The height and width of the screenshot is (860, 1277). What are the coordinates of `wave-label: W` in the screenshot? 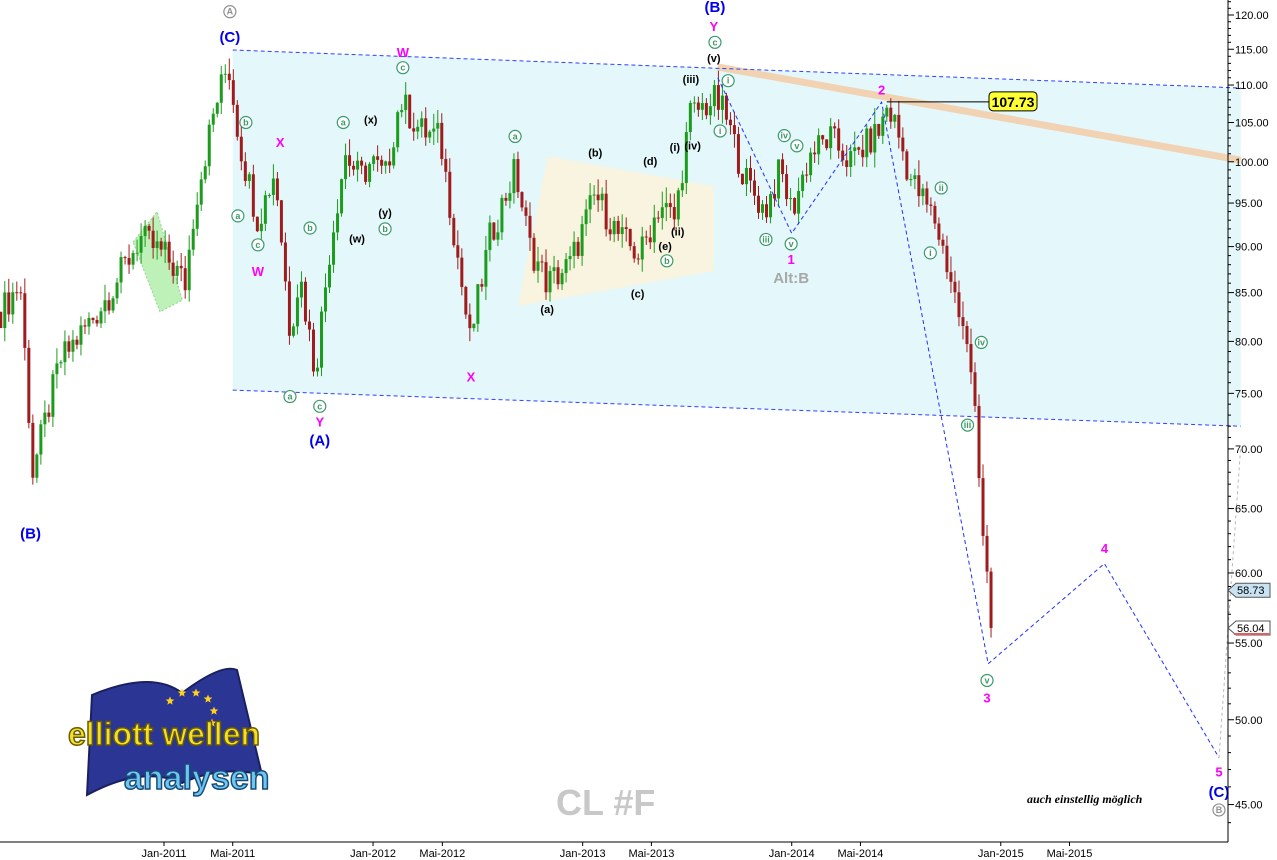 It's located at (403, 52).